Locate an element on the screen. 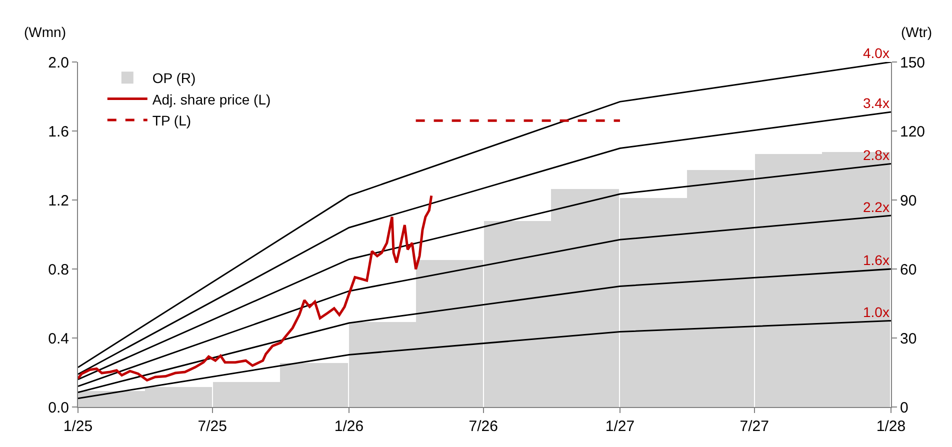  x-tick-label: 1/28 is located at coordinates (891, 426).